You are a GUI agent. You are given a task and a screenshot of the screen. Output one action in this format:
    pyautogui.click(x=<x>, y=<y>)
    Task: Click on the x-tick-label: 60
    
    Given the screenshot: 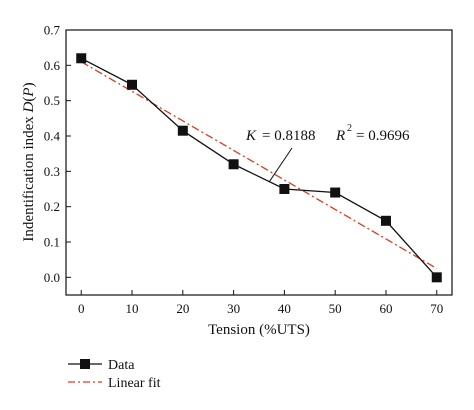 What is the action you would take?
    pyautogui.click(x=385, y=308)
    